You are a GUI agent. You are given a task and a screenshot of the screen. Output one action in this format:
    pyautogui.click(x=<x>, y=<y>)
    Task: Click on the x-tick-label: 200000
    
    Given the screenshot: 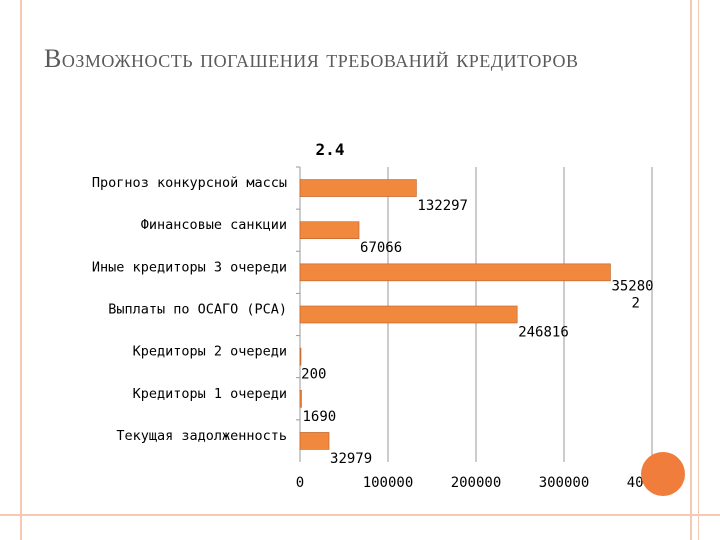 What is the action you would take?
    pyautogui.click(x=476, y=483)
    